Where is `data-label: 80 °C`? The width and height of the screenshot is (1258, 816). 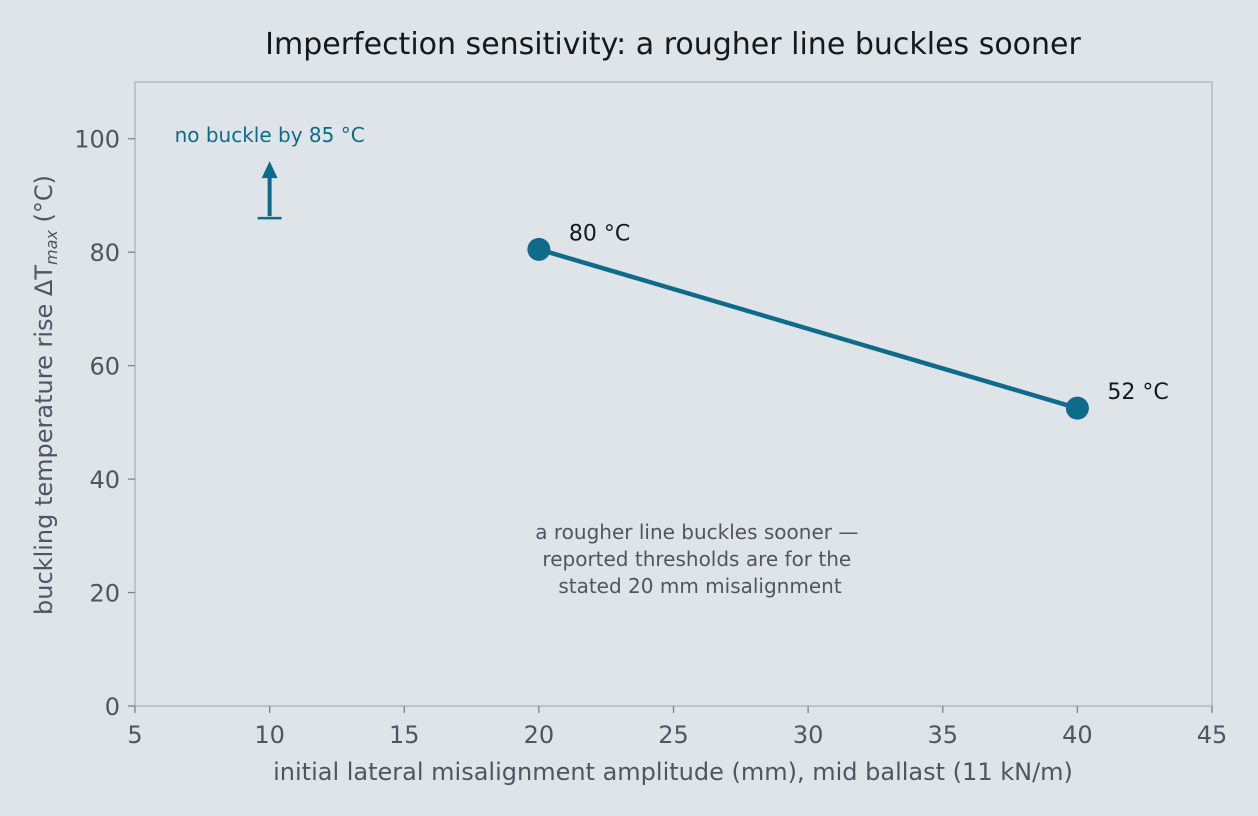 data-label: 80 °C is located at coordinates (599, 233).